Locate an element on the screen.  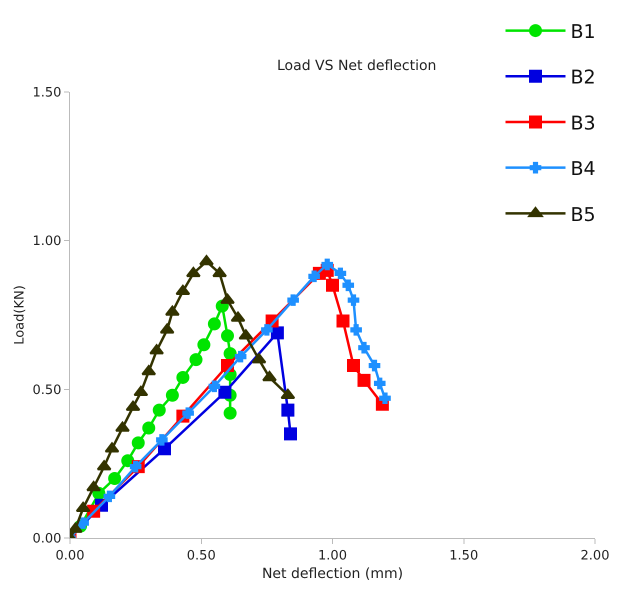
legend-label: B1 is located at coordinates (583, 31).